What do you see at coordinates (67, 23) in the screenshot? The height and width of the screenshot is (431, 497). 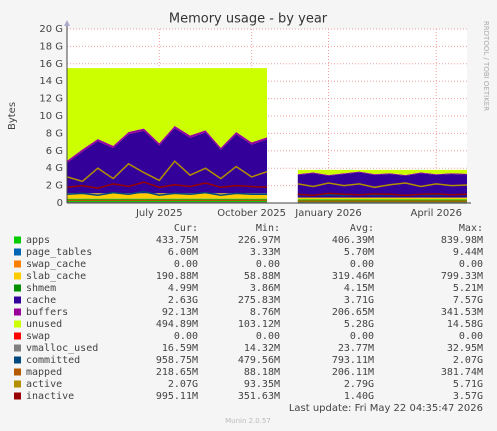 I see `axis-arrow` at bounding box center [67, 23].